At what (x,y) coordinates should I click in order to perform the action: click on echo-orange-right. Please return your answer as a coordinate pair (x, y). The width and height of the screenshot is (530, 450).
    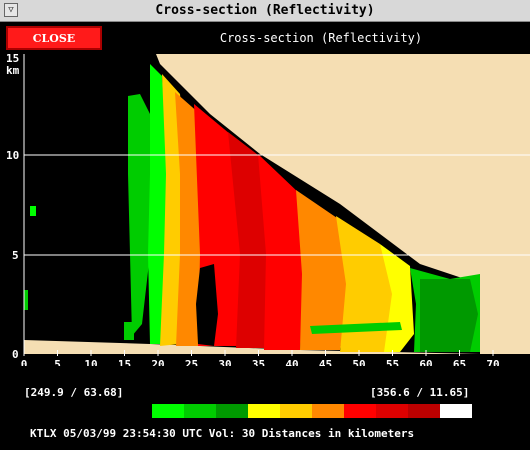
    Looking at the image, I should click on (323, 270).